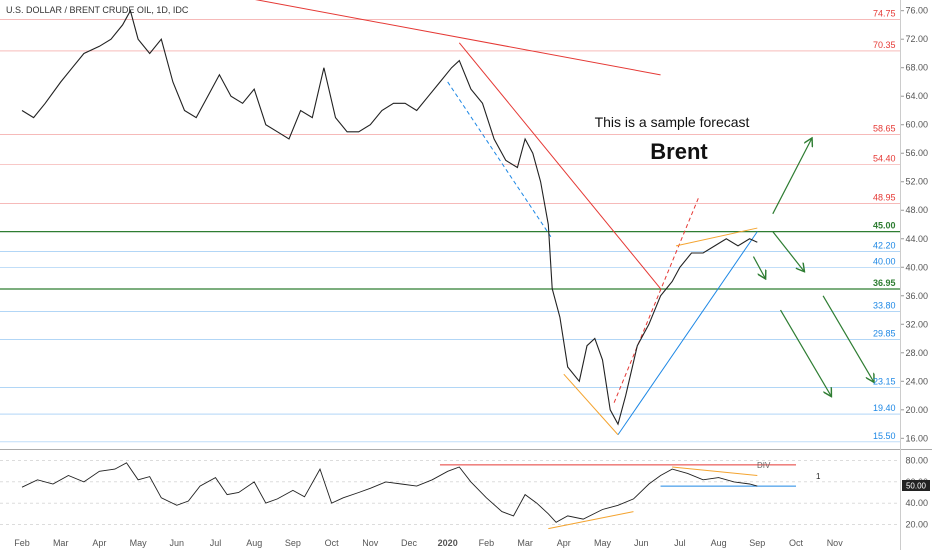 This screenshot has width=932, height=550. What do you see at coordinates (916, 381) in the screenshot?
I see `price-tick-label-13: 24.00` at bounding box center [916, 381].